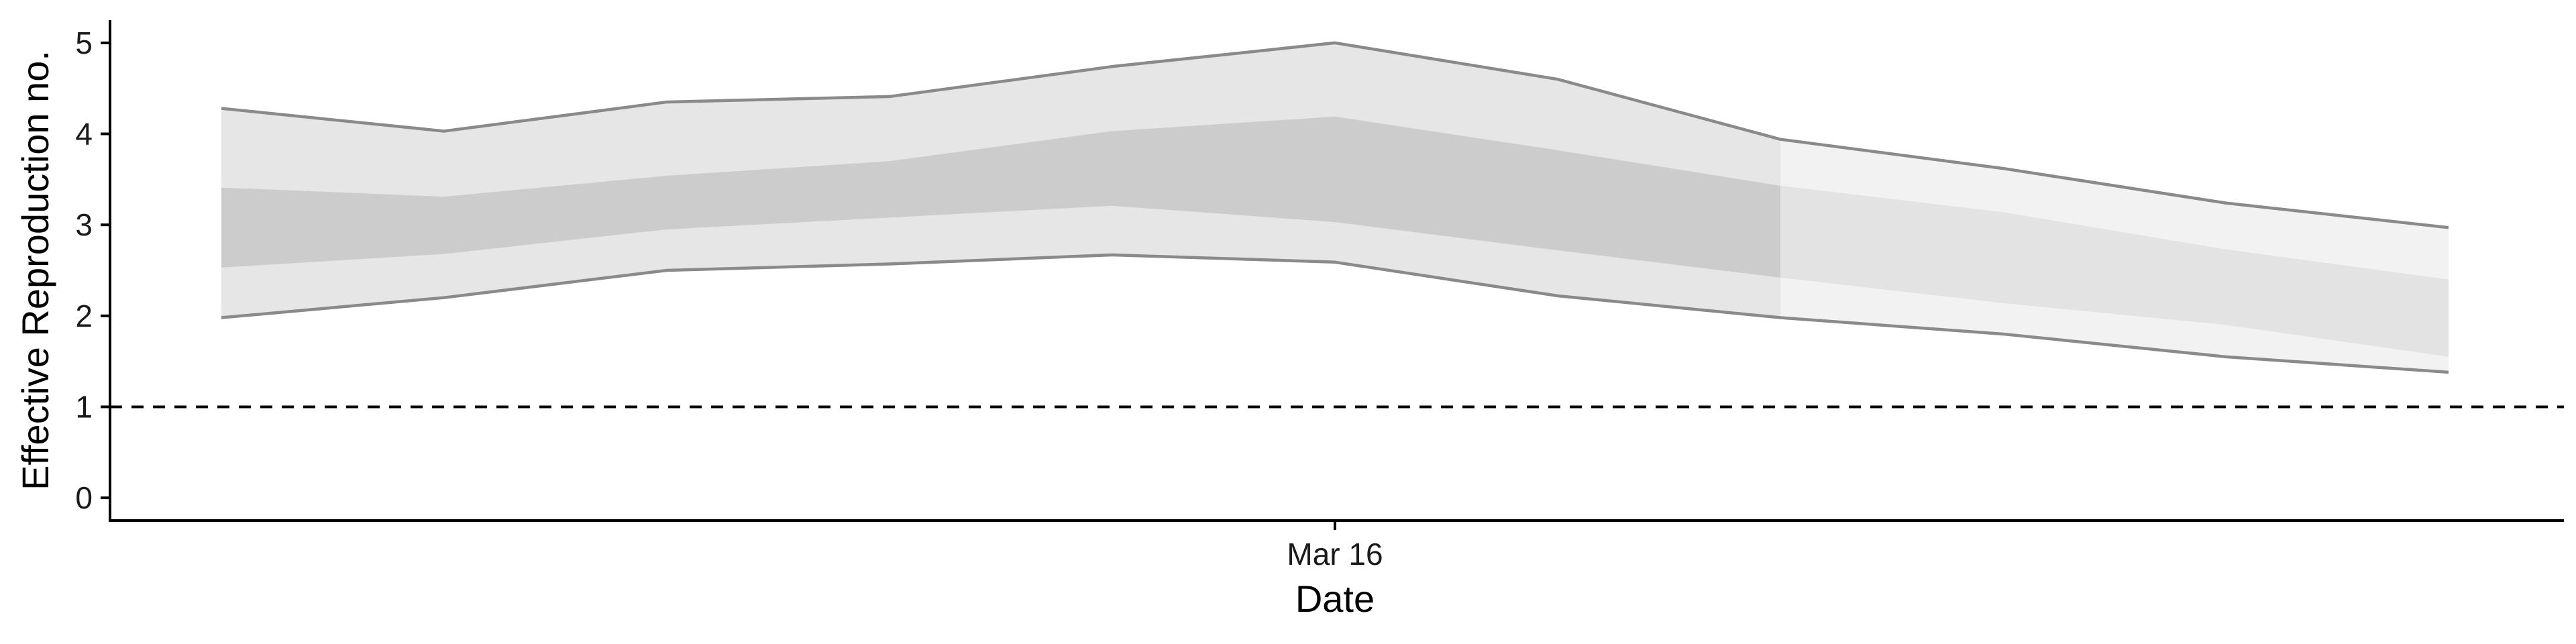 This screenshot has width=2576, height=644. What do you see at coordinates (84, 497) in the screenshot?
I see `y-tick-label: 0` at bounding box center [84, 497].